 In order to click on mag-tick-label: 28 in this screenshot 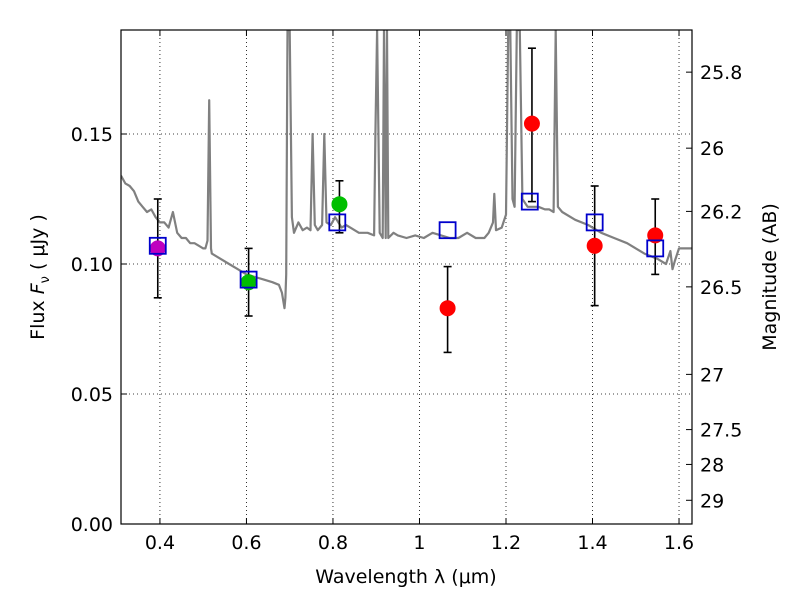, I will do `click(712, 465)`.